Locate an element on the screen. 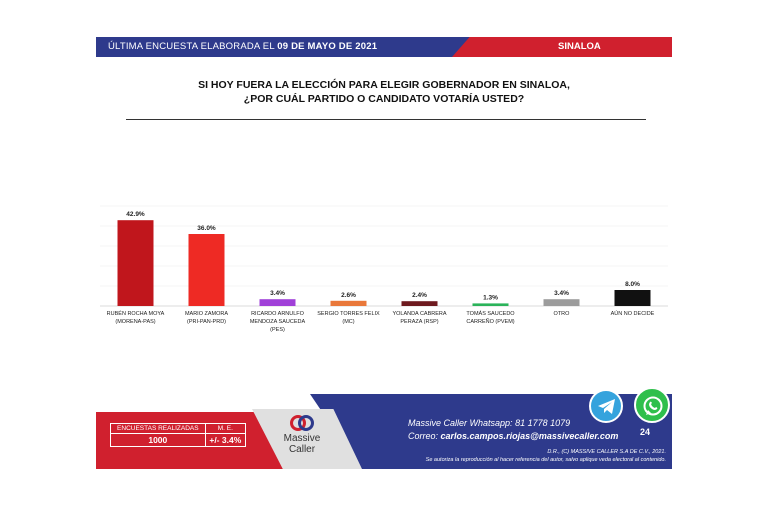  category-label: (MORENA-PAS) is located at coordinates (135, 322).